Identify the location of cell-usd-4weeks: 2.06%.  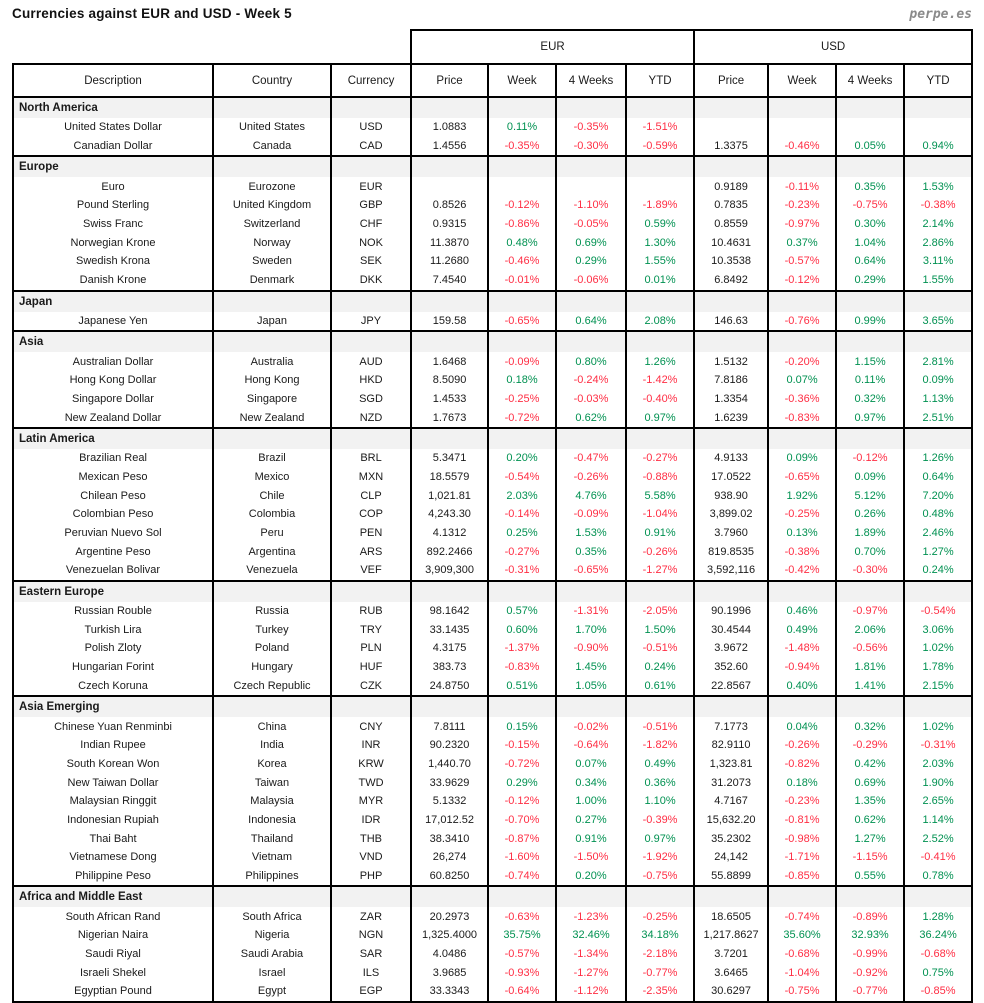
(870, 630).